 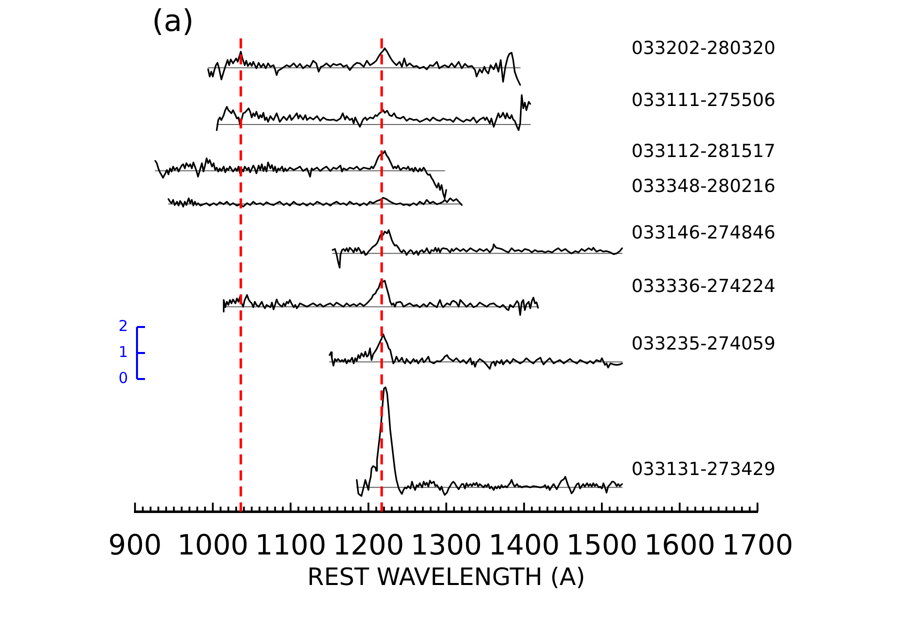 I want to click on x-axis-title: REST WAVELENGTH (A), so click(x=446, y=576).